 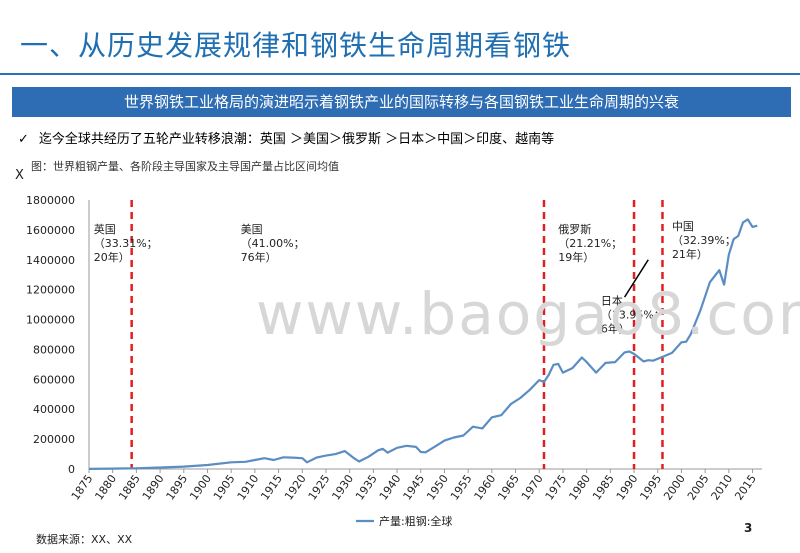 What do you see at coordinates (177, 487) in the screenshot?
I see `x-tick-label: 1895` at bounding box center [177, 487].